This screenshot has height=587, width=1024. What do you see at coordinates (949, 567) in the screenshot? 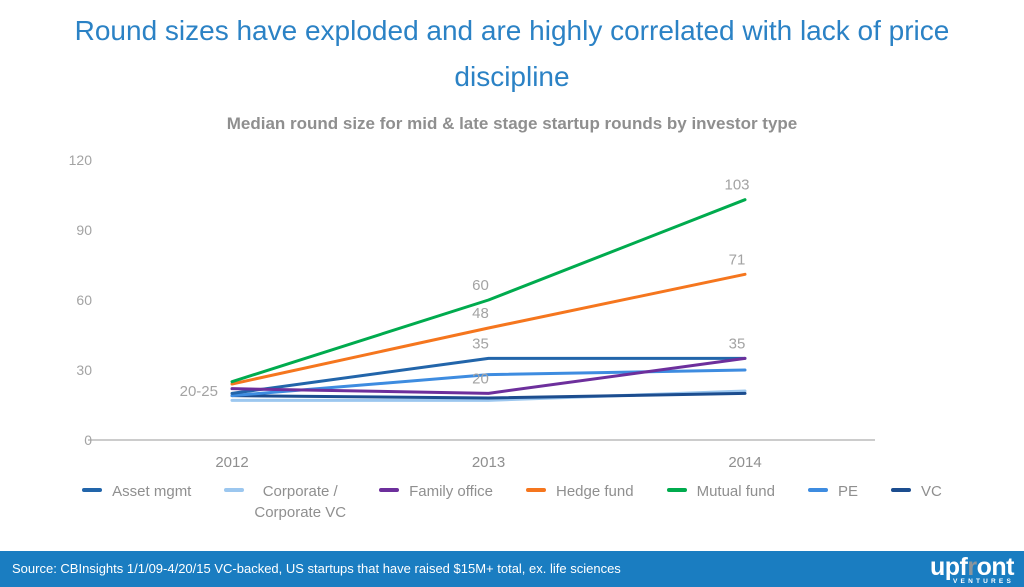
I see `logo-part-upf: upf` at bounding box center [949, 567].